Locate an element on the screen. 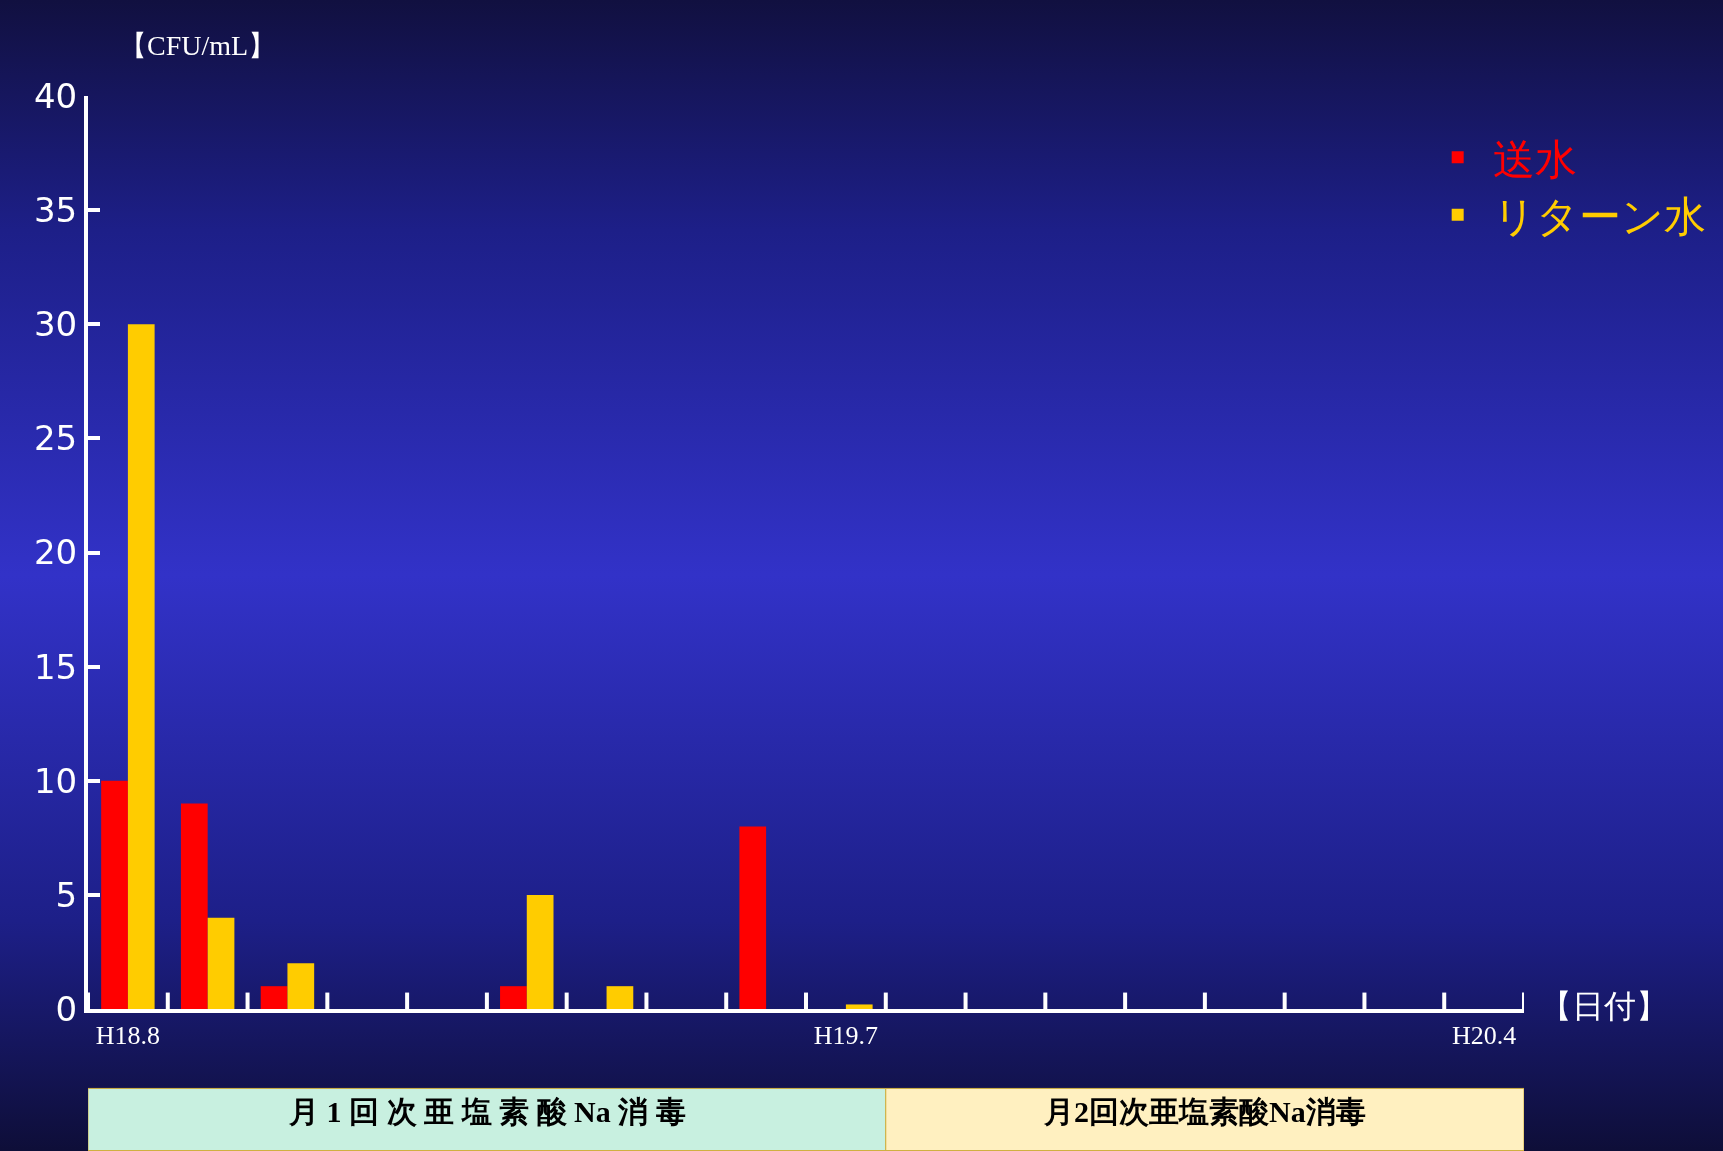 The image size is (1723, 1151). y-tick-label: 35 is located at coordinates (55, 210).